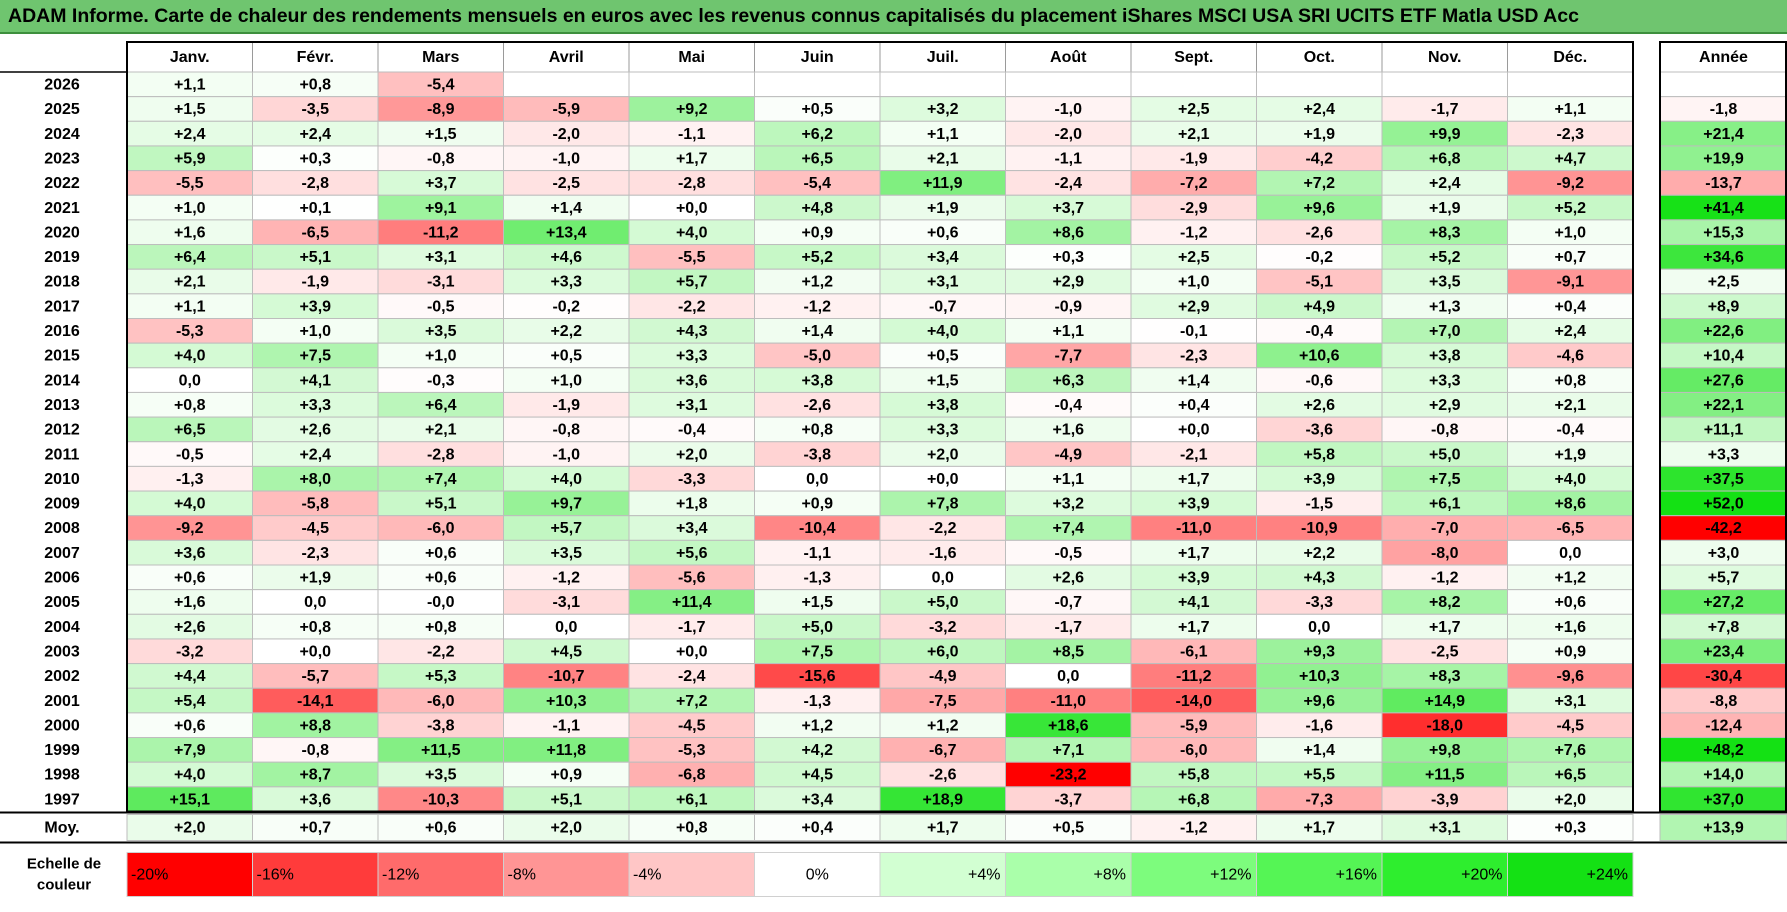  What do you see at coordinates (315, 380) in the screenshot?
I see `cell-value: +4,1` at bounding box center [315, 380].